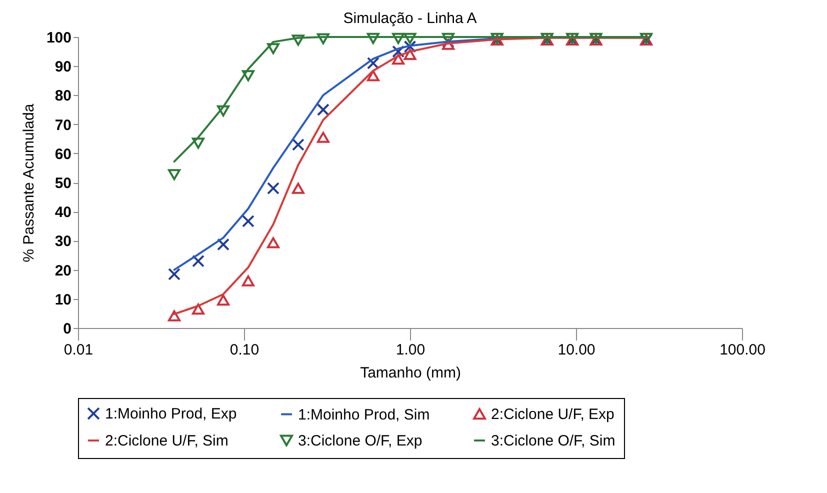 This screenshot has height=493, width=827. I want to click on y-tick-label: 10, so click(63, 299).